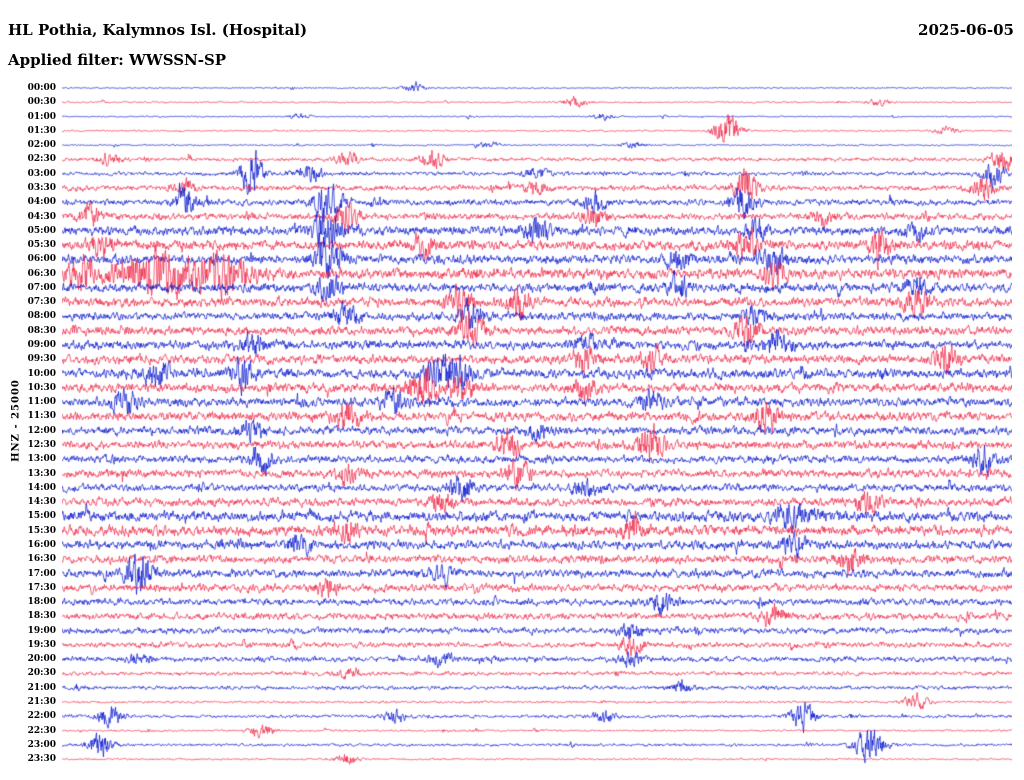 The width and height of the screenshot is (1024, 780). Describe the element at coordinates (41, 530) in the screenshot. I see `time-label: 15:30` at that location.